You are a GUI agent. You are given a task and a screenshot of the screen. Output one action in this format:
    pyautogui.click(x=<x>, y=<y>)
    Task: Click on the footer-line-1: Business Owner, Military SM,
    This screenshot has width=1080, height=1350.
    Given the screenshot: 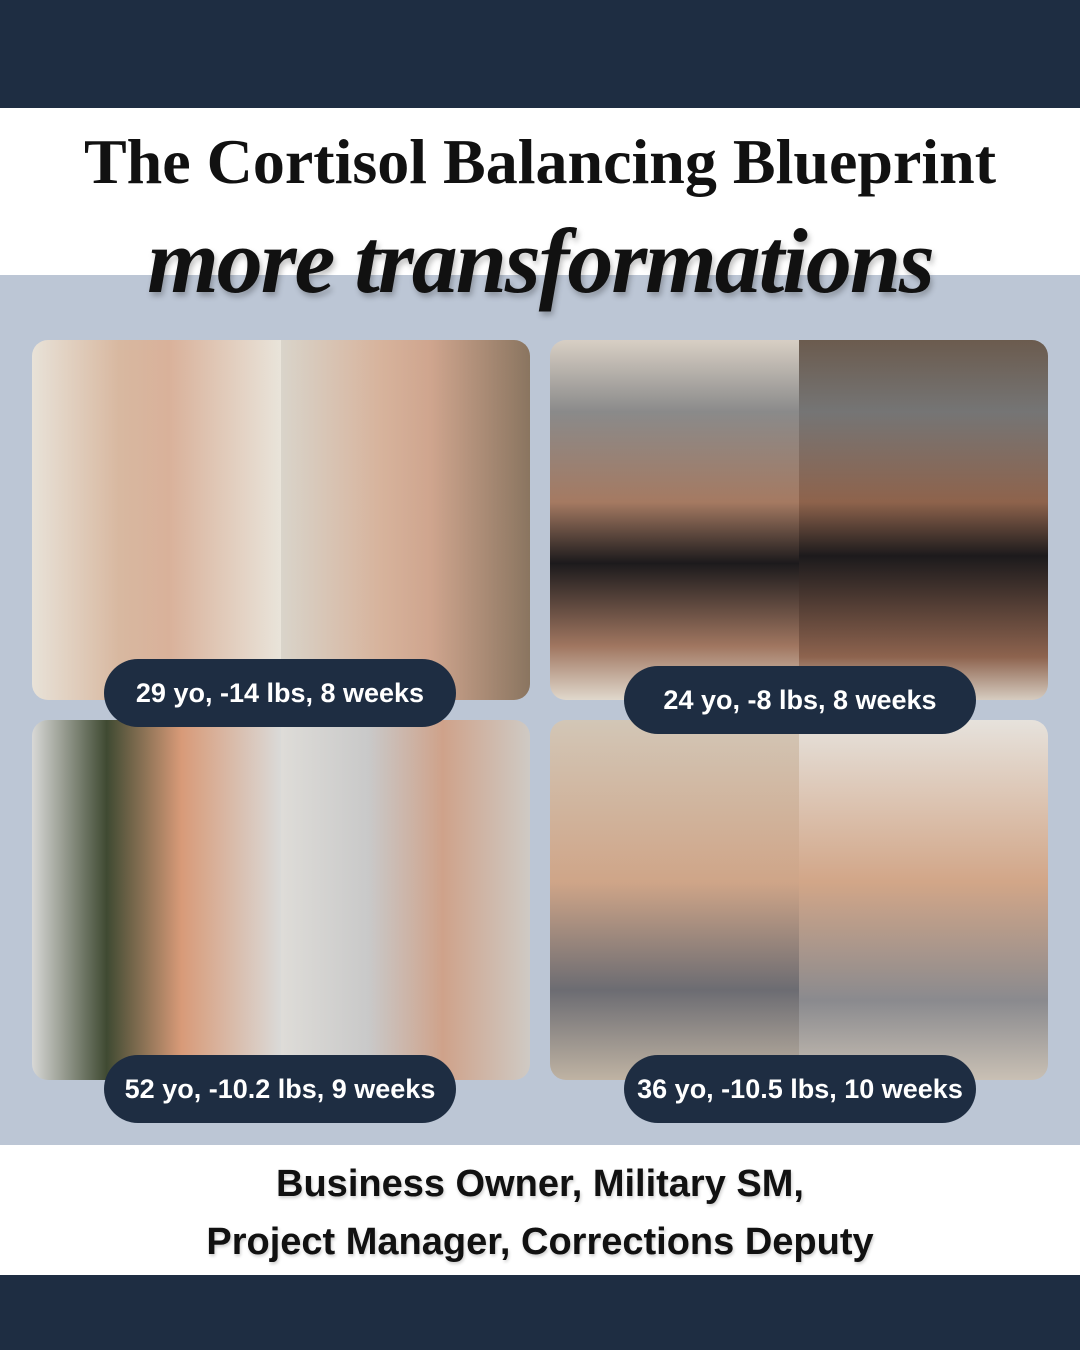 What is the action you would take?
    pyautogui.click(x=540, y=1184)
    